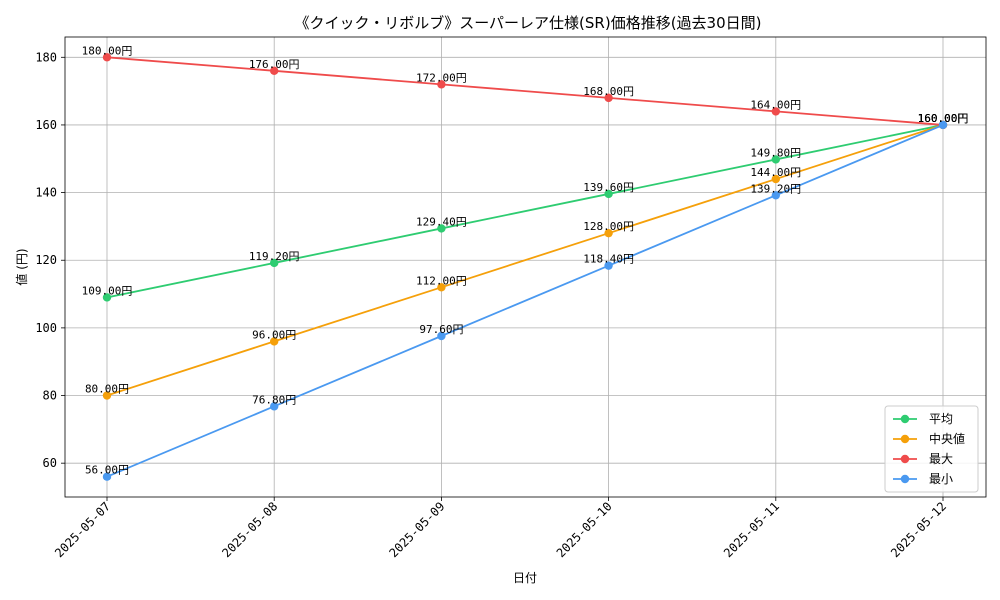 The height and width of the screenshot is (600, 1000). Describe the element at coordinates (943, 118) in the screenshot. I see `data-label: 160.00円` at that location.